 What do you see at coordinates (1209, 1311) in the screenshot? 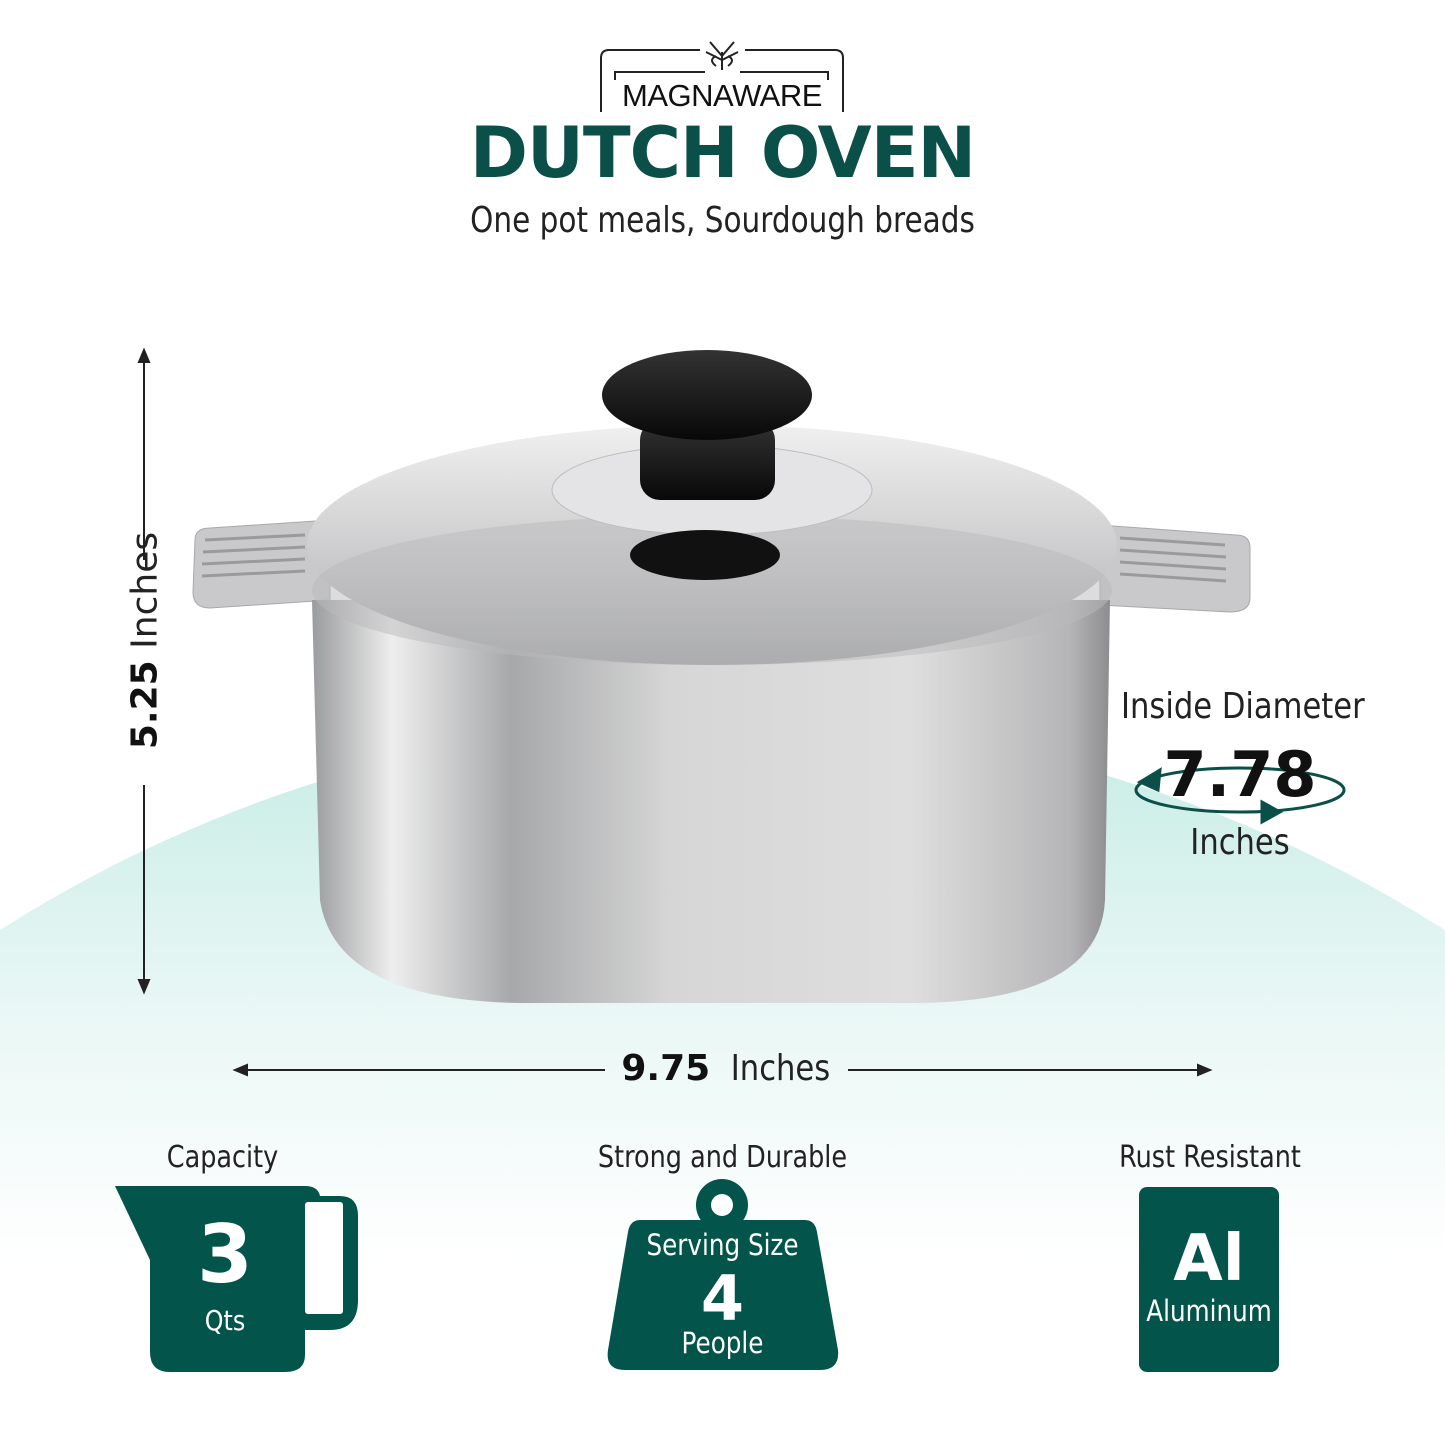
I see `element-name: Aluminum` at bounding box center [1209, 1311].